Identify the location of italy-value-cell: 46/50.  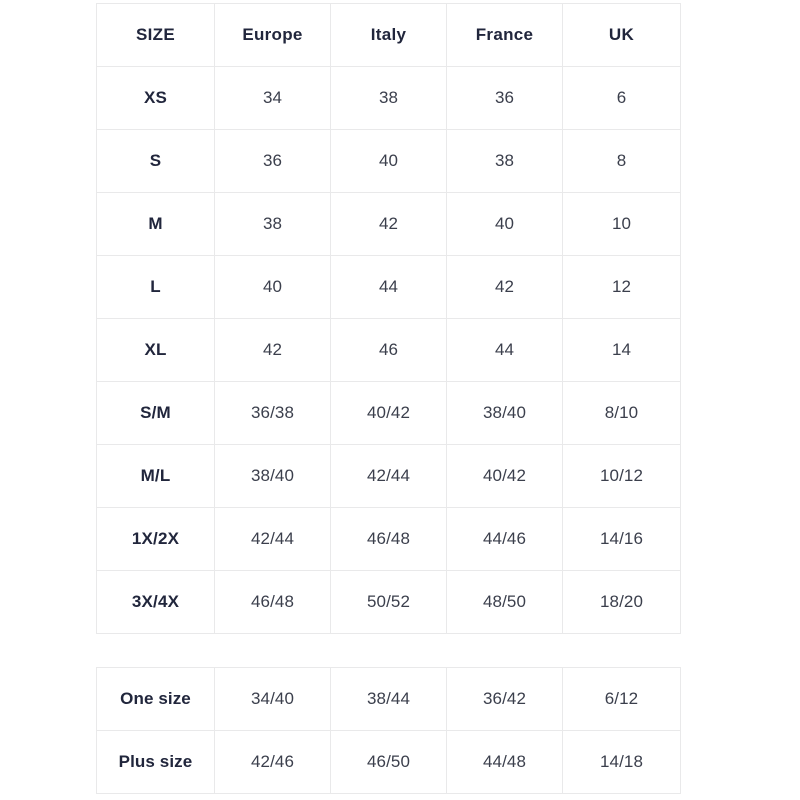
(388, 762).